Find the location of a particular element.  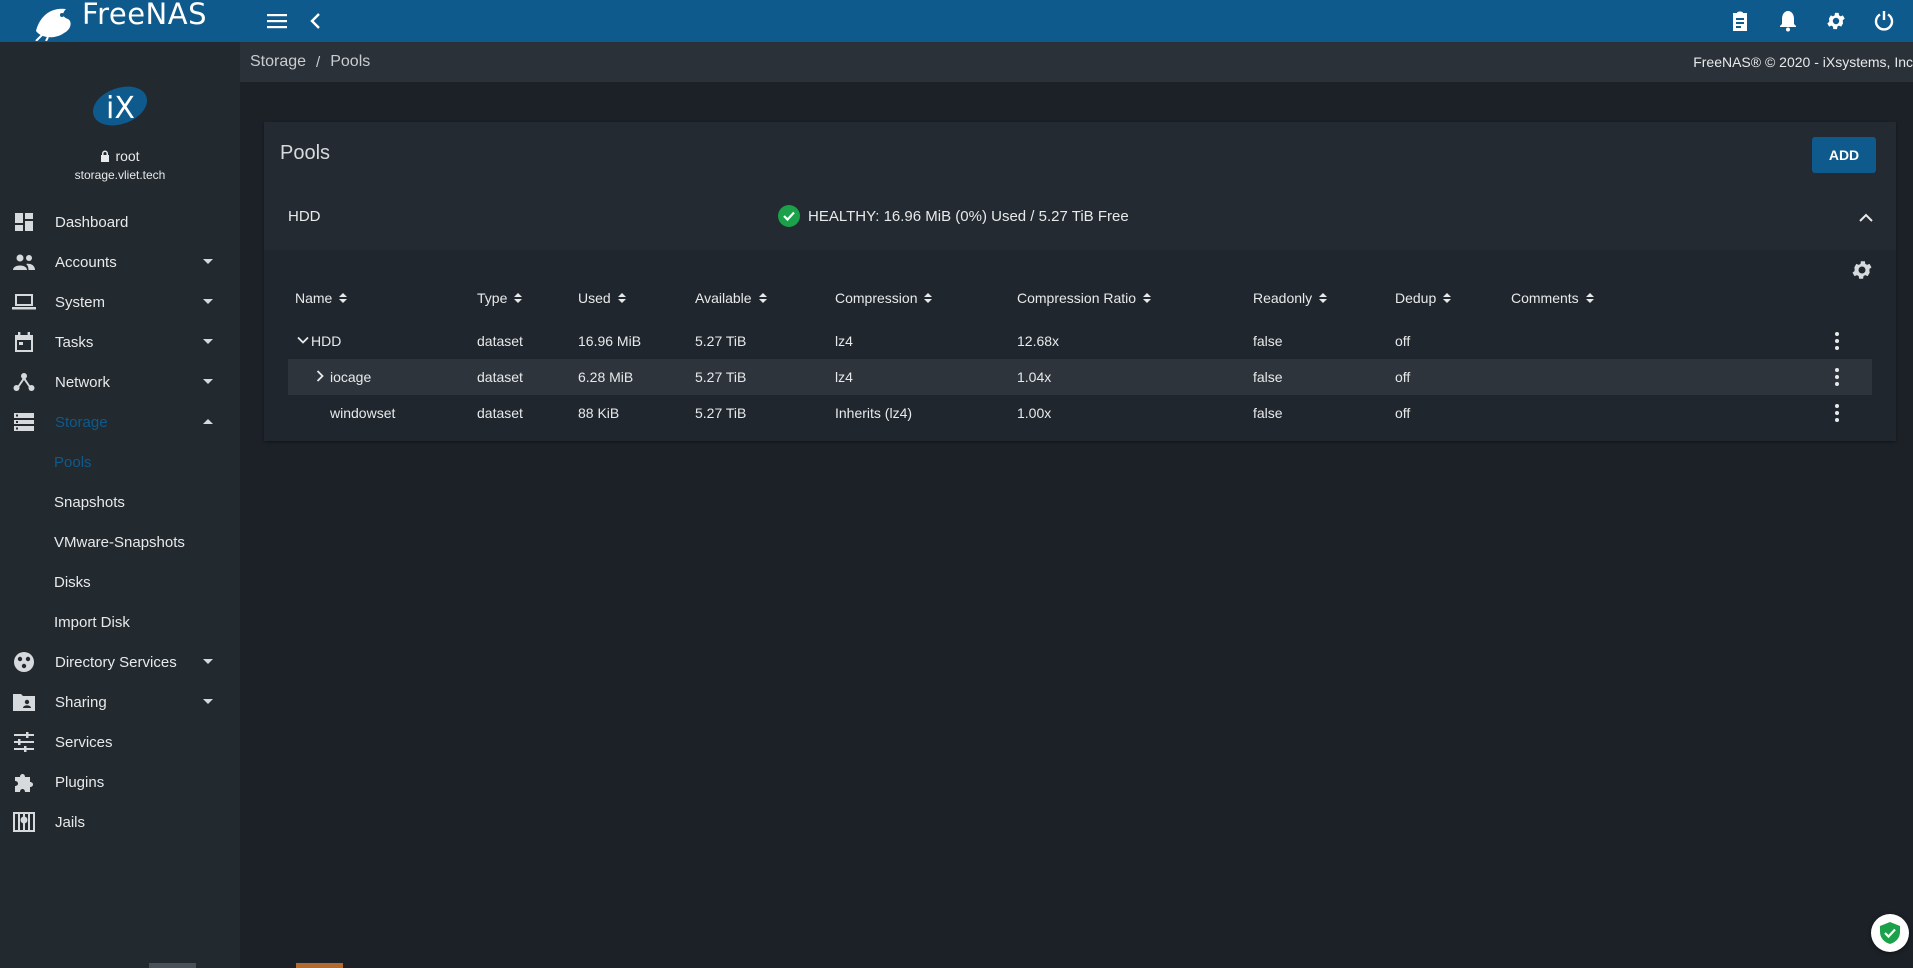

network-icon is located at coordinates (24, 382).